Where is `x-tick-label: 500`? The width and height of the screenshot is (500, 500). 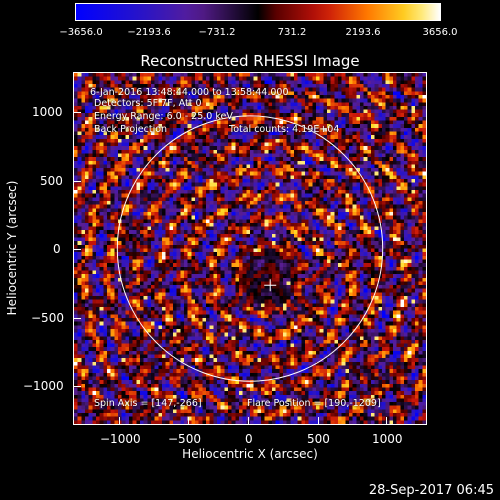
x-tick-label: 500 is located at coordinates (318, 439).